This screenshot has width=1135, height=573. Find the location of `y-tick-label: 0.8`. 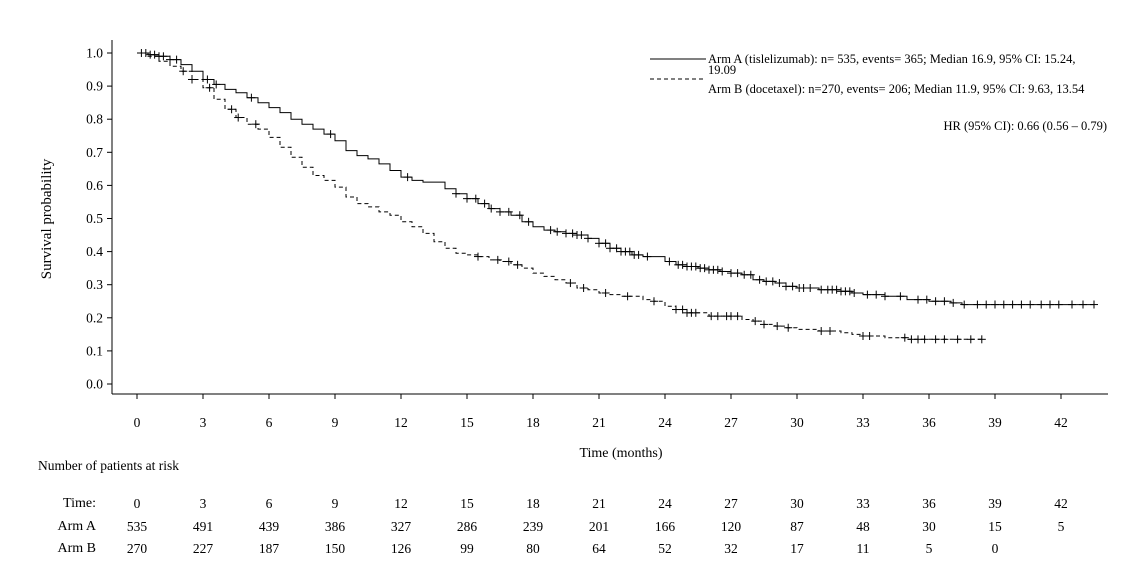

y-tick-label: 0.8 is located at coordinates (94, 119).